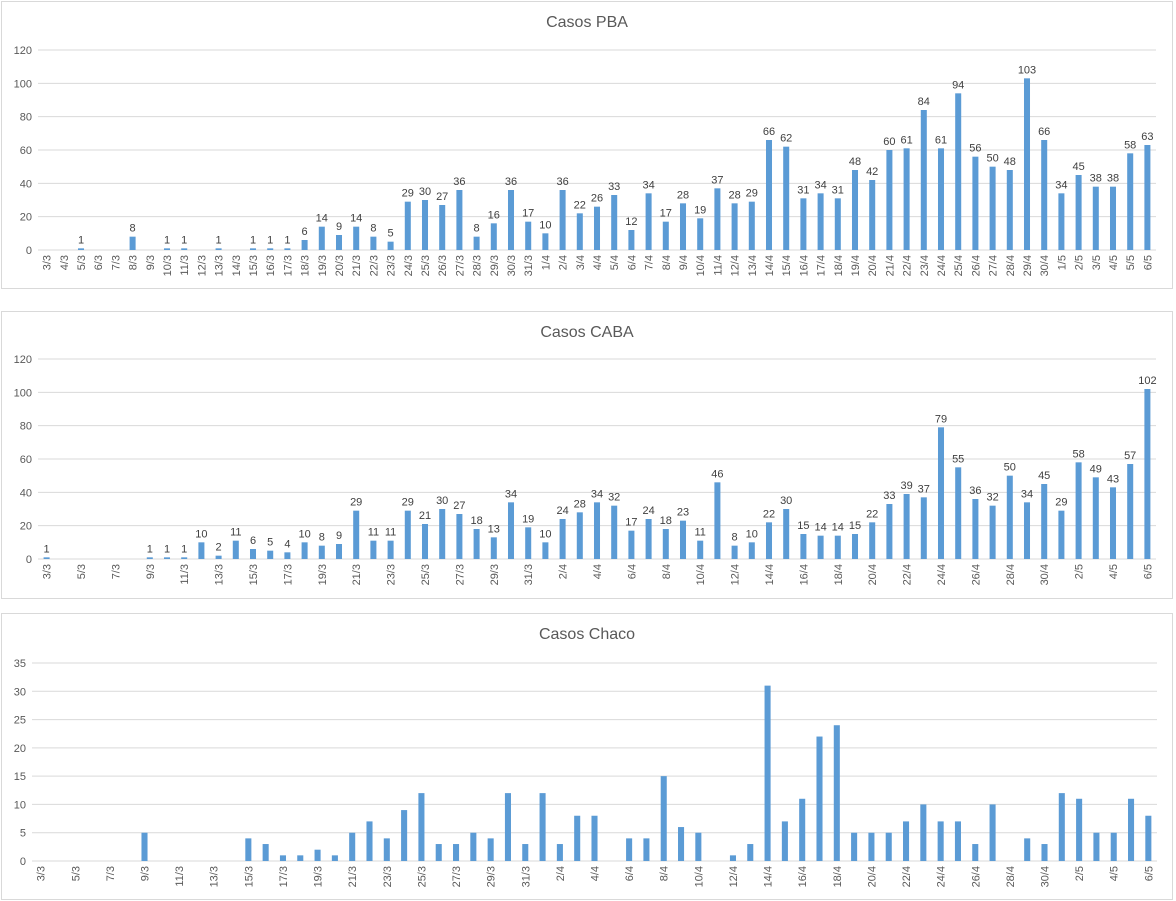 Image resolution: width=1176 pixels, height=901 pixels. What do you see at coordinates (219, 548) in the screenshot?
I see `data-label: 2` at bounding box center [219, 548].